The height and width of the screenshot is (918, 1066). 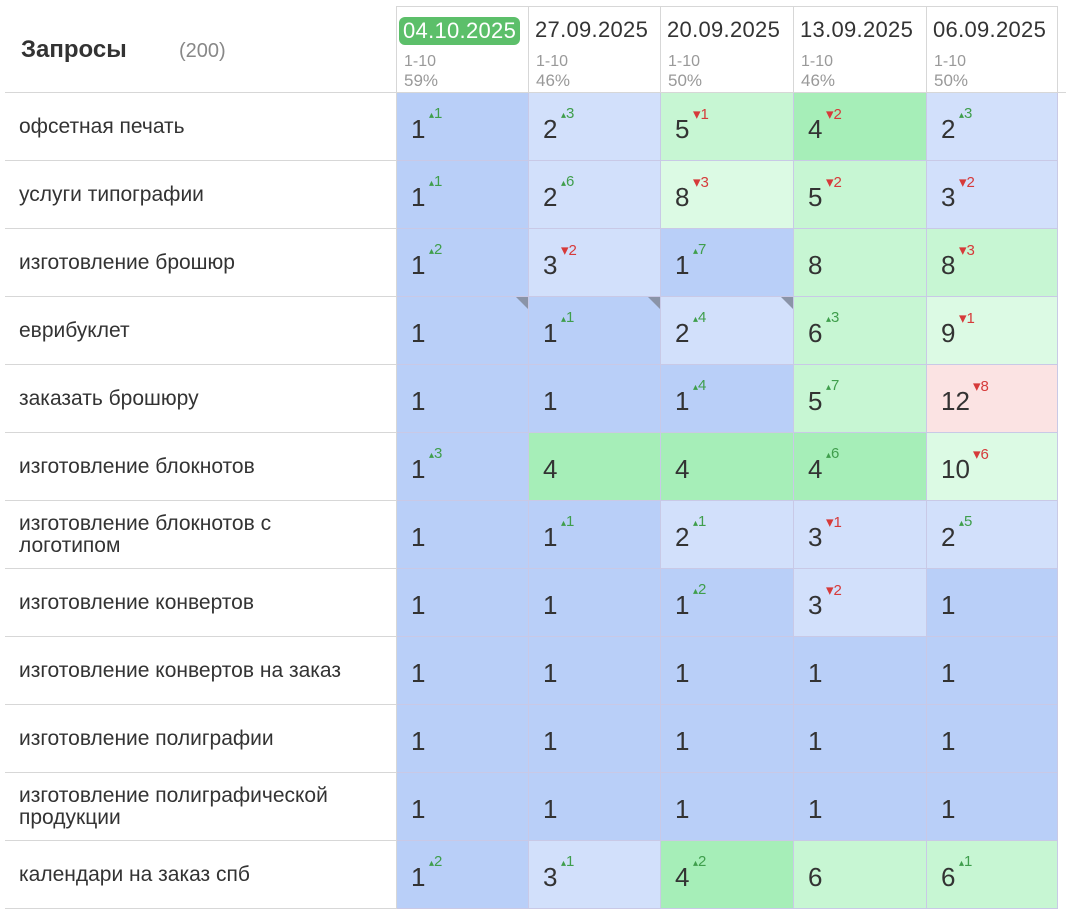 What do you see at coordinates (992, 875) in the screenshot?
I see `position-cell: 6 ▴1` at bounding box center [992, 875].